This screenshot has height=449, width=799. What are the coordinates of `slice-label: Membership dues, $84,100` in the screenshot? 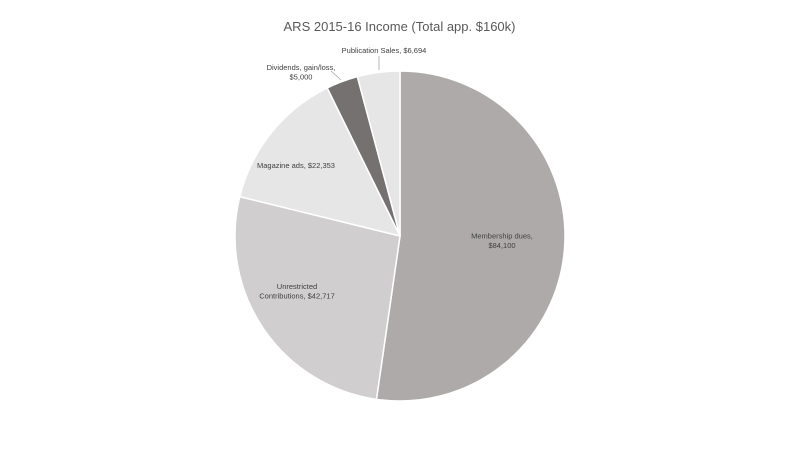 It's located at (502, 241).